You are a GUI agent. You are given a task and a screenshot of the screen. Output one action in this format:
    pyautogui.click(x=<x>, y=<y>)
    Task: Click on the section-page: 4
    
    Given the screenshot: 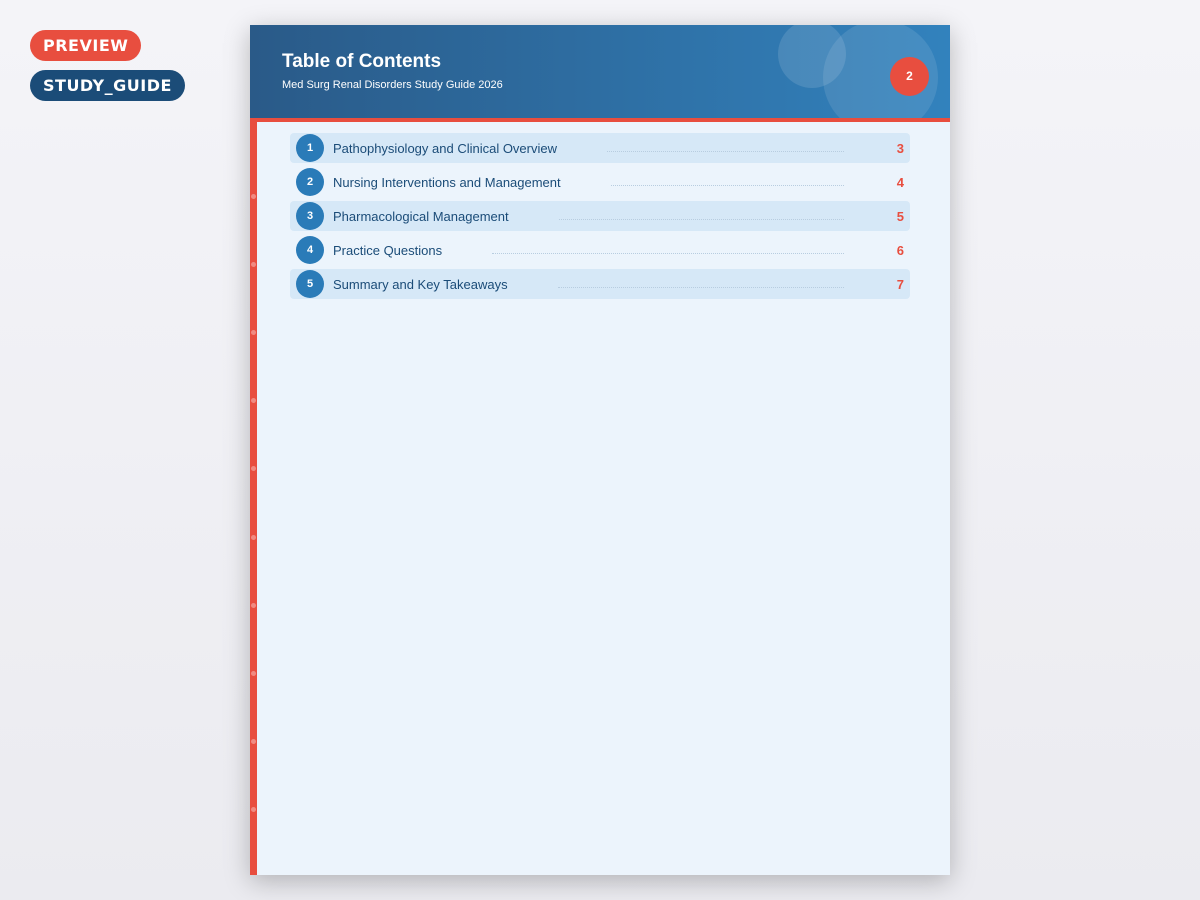 What is the action you would take?
    pyautogui.click(x=900, y=182)
    